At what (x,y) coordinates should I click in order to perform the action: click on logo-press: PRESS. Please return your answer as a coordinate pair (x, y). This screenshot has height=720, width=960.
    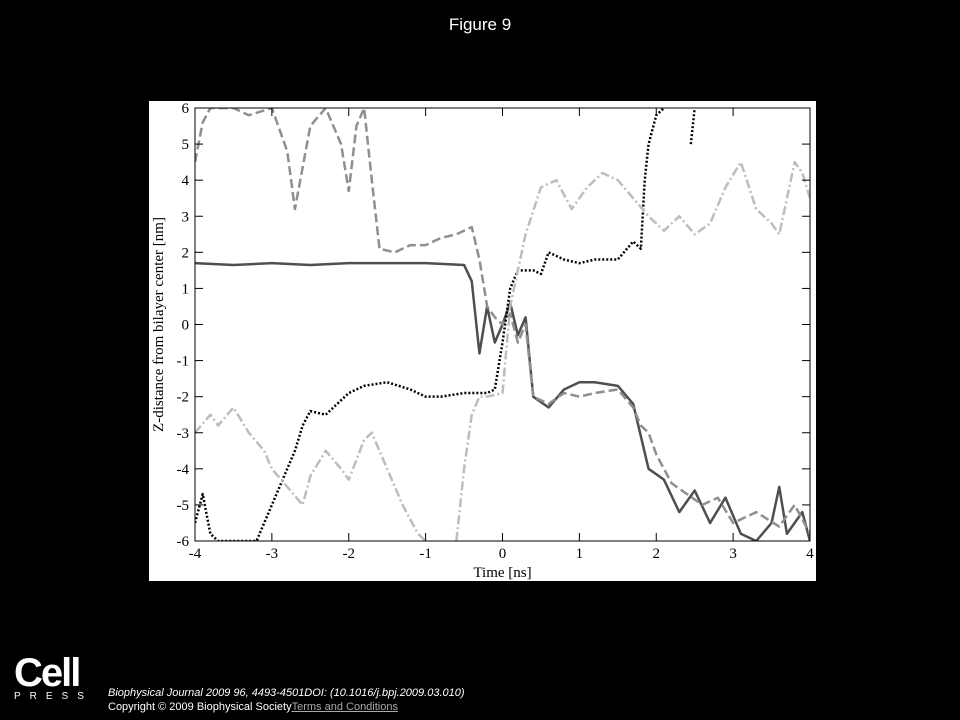
    Looking at the image, I should click on (53, 696).